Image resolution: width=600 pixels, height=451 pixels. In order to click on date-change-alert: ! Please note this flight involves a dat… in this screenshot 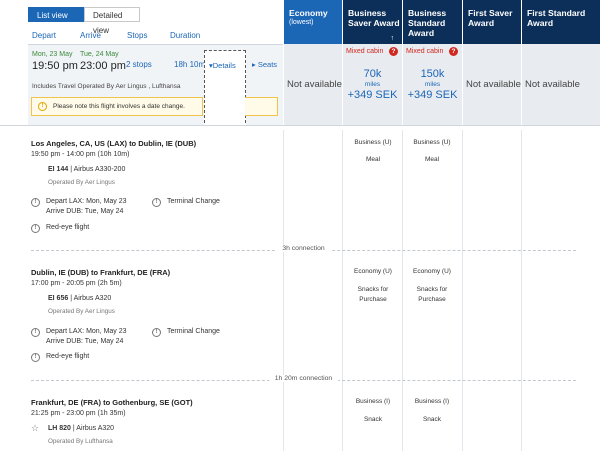, I will do `click(117, 106)`.